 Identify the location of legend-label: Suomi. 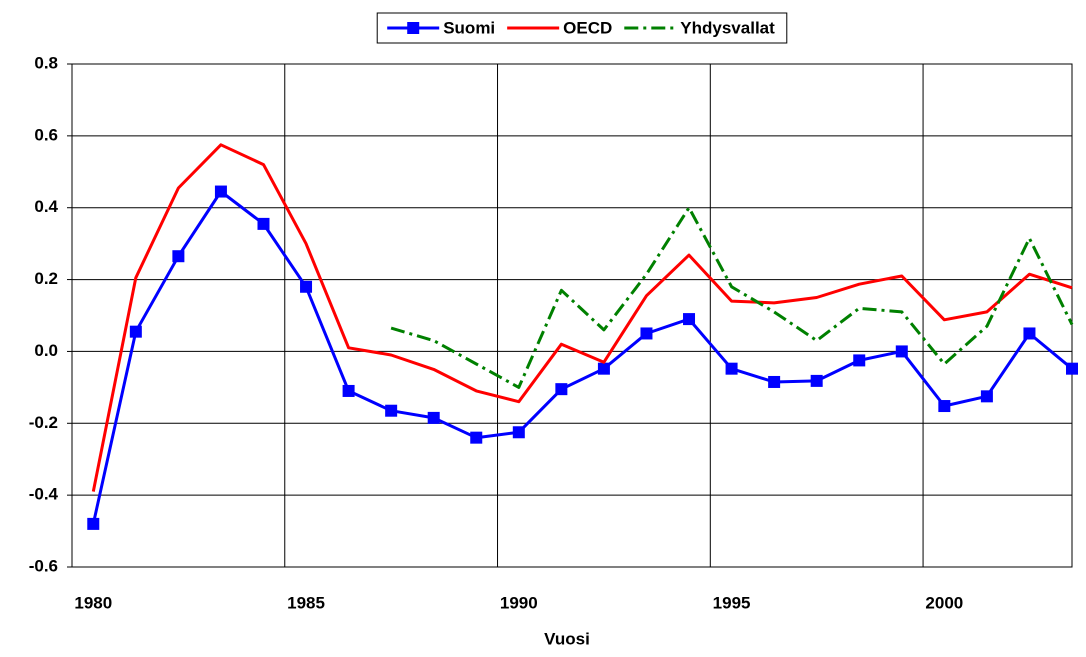
(469, 27).